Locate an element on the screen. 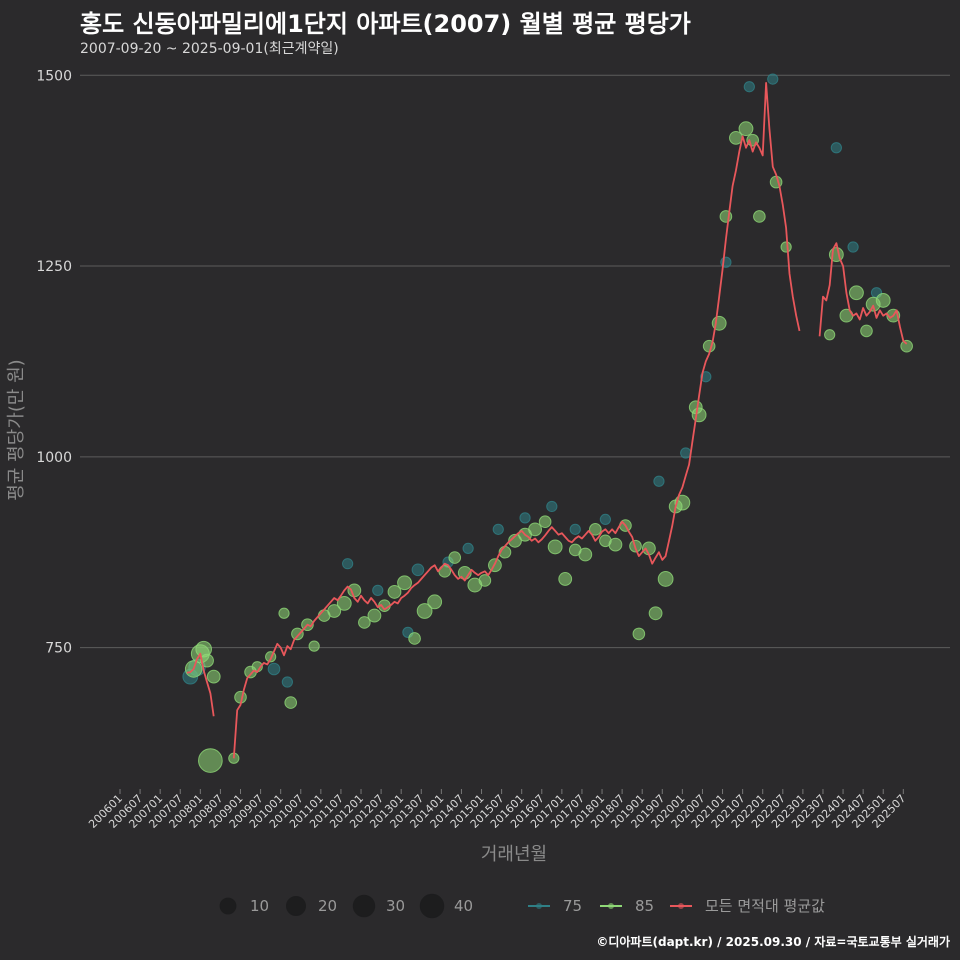 Image resolution: width=960 pixels, height=960 pixels. y-axis-title: 평균 평당가(만 원) is located at coordinates (16, 429).